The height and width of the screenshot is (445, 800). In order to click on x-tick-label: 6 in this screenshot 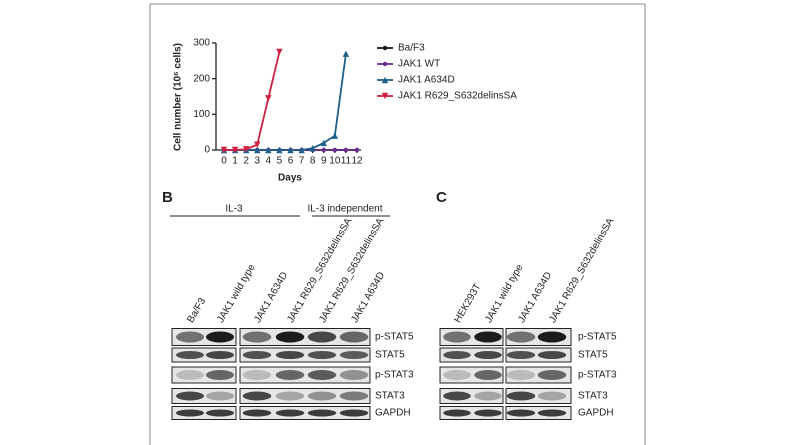, I will do `click(291, 161)`.